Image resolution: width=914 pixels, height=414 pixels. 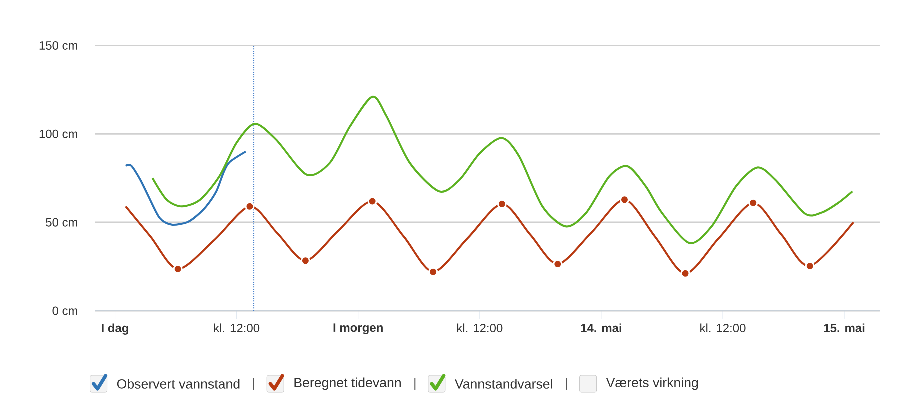 What do you see at coordinates (62, 222) in the screenshot?
I see `y-tick-label: 50 cm` at bounding box center [62, 222].